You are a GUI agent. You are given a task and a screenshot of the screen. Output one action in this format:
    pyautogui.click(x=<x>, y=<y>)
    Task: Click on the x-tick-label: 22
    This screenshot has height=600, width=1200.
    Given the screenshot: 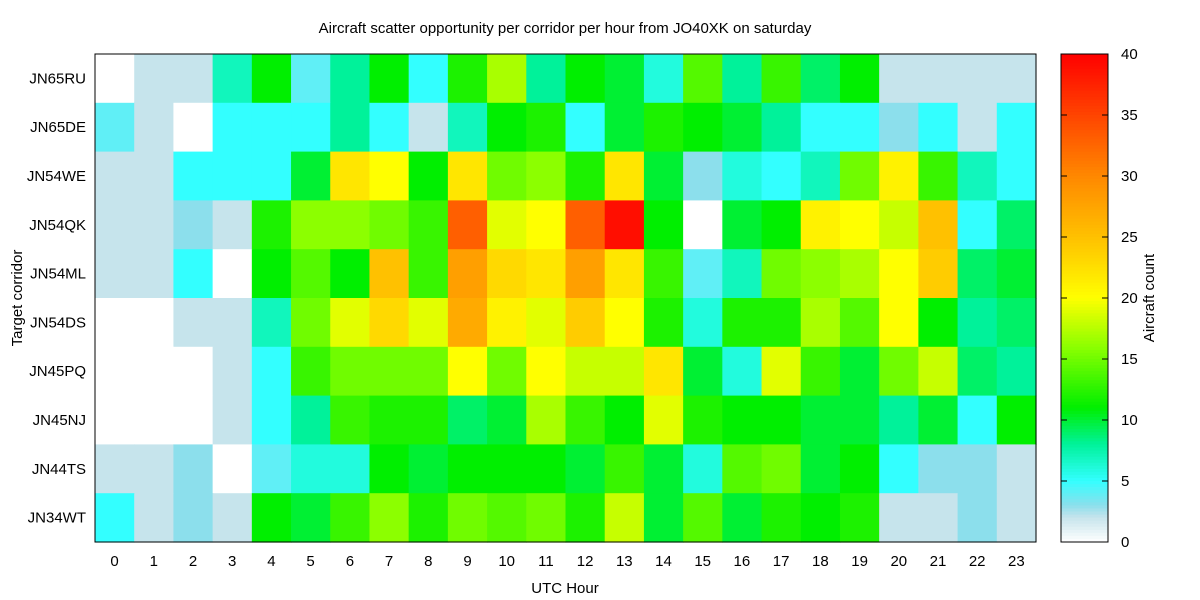 What is the action you would take?
    pyautogui.click(x=977, y=561)
    